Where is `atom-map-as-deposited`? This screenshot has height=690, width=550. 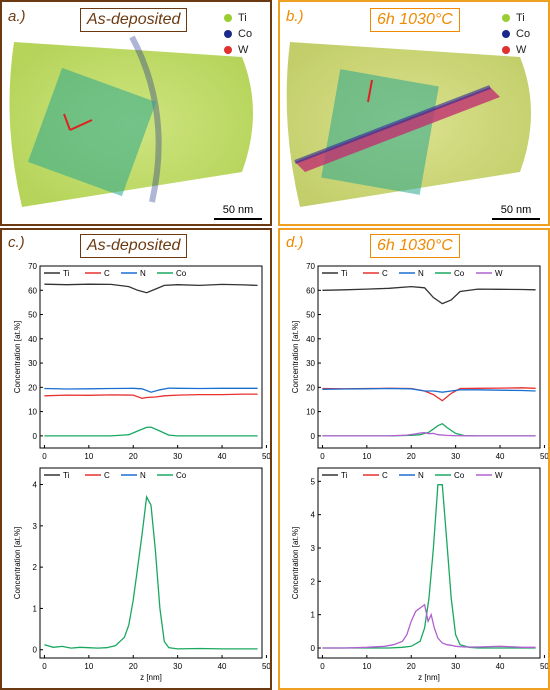
atom-map-as-deposited is located at coordinates (131, 121).